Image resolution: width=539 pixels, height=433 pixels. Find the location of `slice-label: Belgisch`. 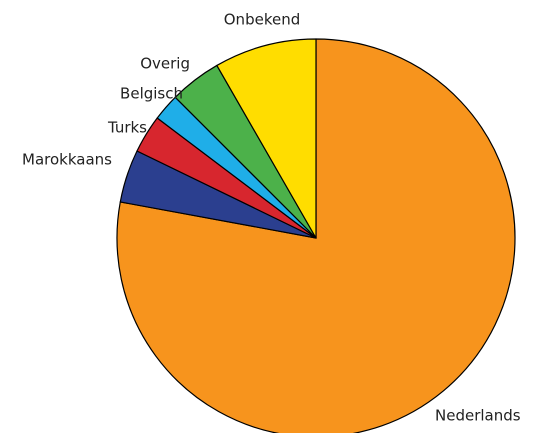

slice-label: Belgisch is located at coordinates (151, 94).